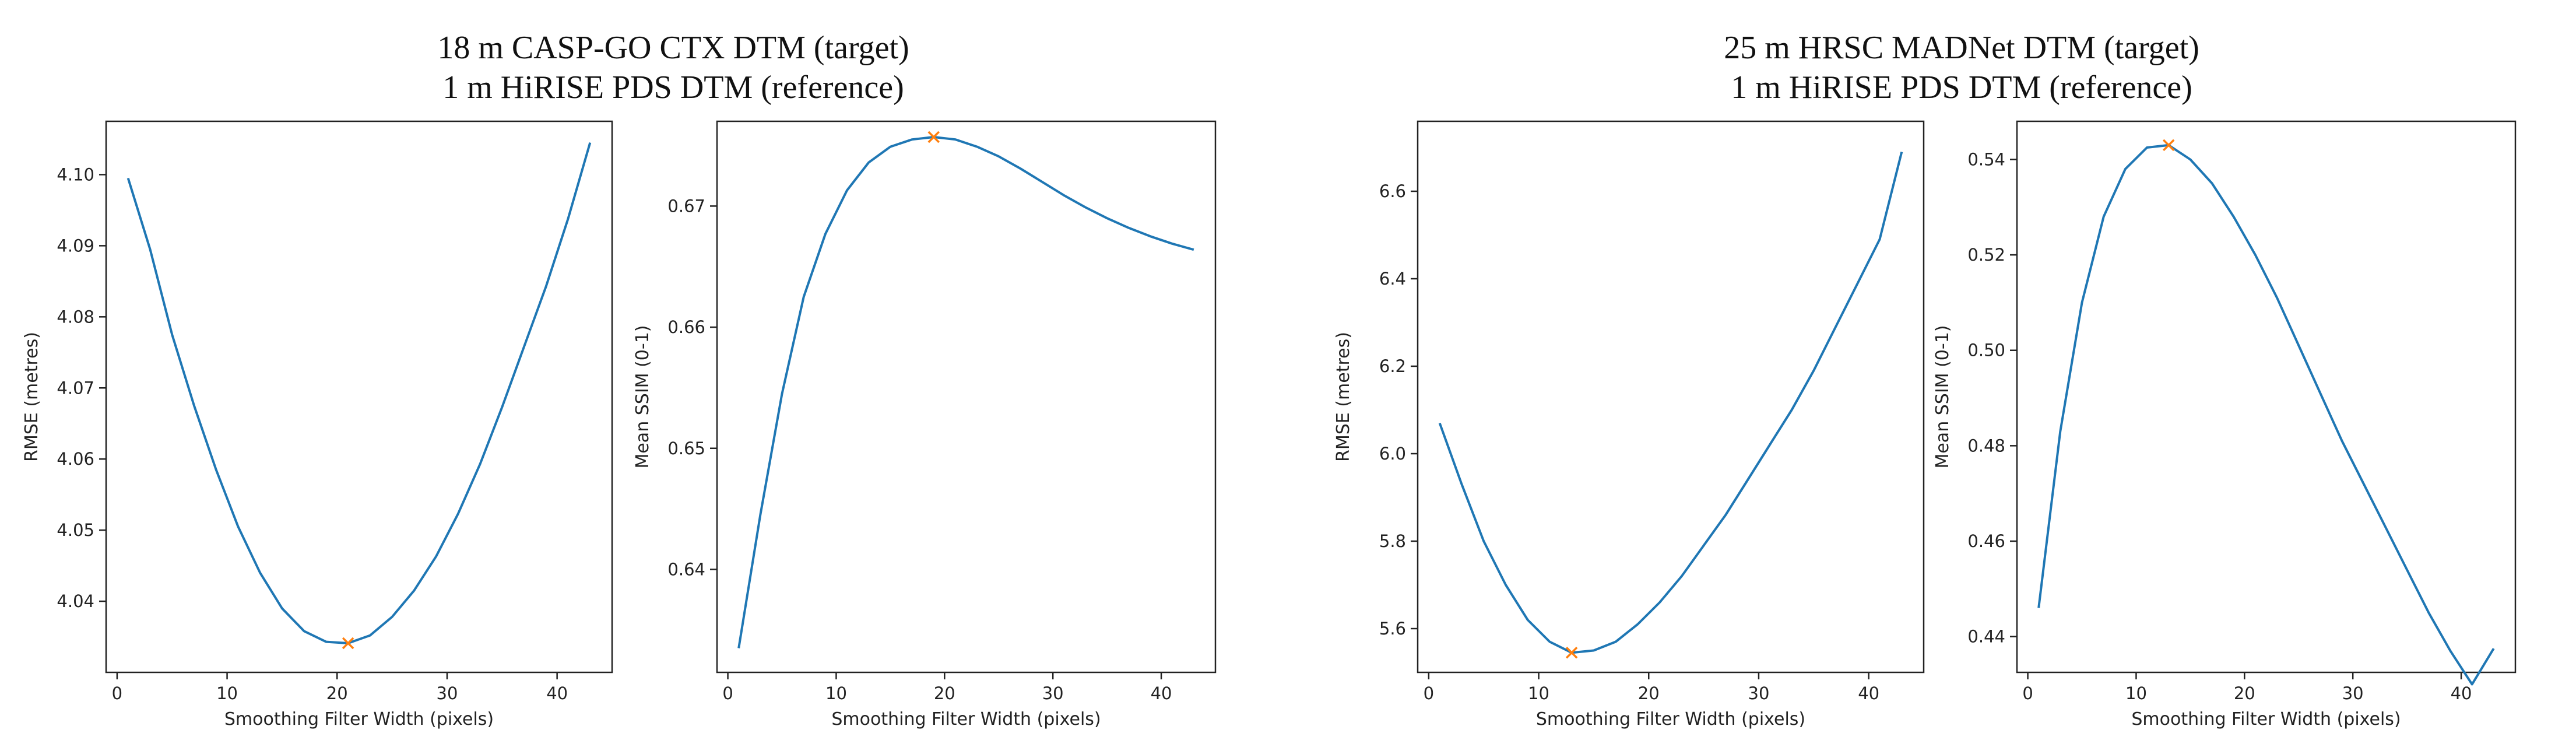 The width and height of the screenshot is (2576, 754). I want to click on y-tick-label: 4.07, so click(75, 388).